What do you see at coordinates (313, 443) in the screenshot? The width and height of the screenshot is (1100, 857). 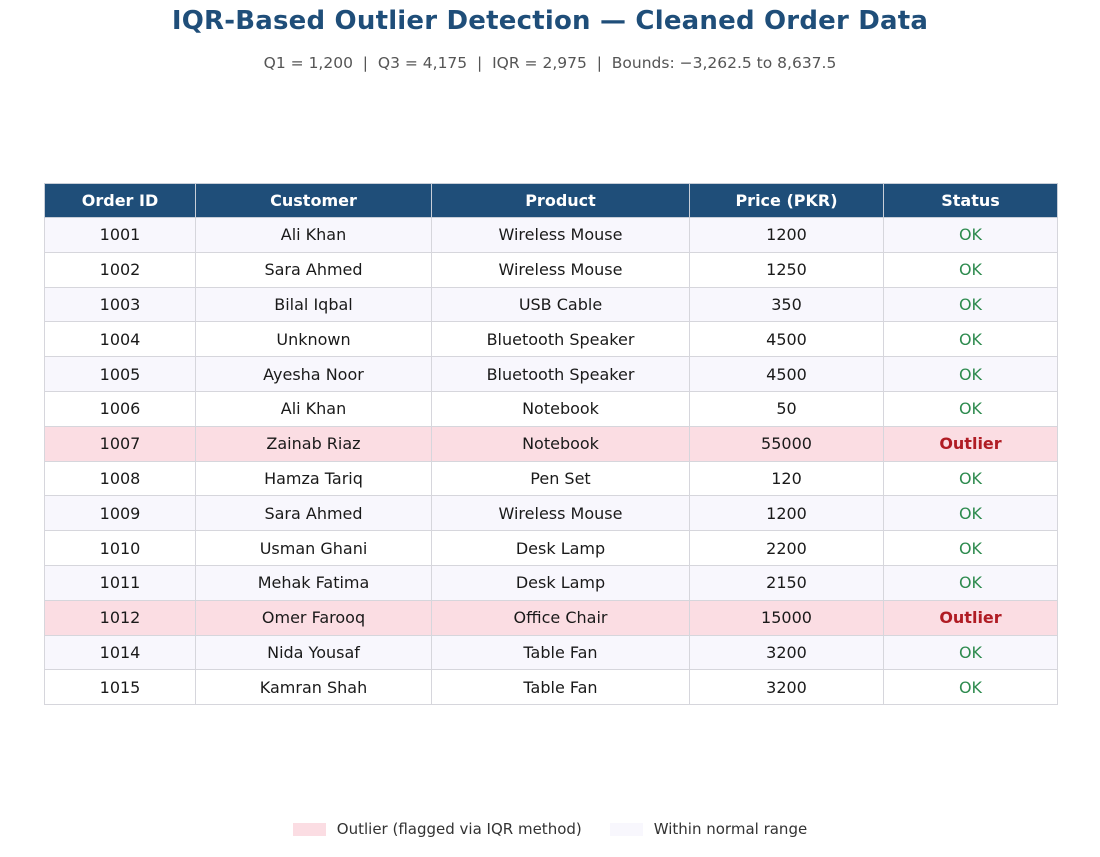 I see `cell-customer: Zainab Riaz` at bounding box center [313, 443].